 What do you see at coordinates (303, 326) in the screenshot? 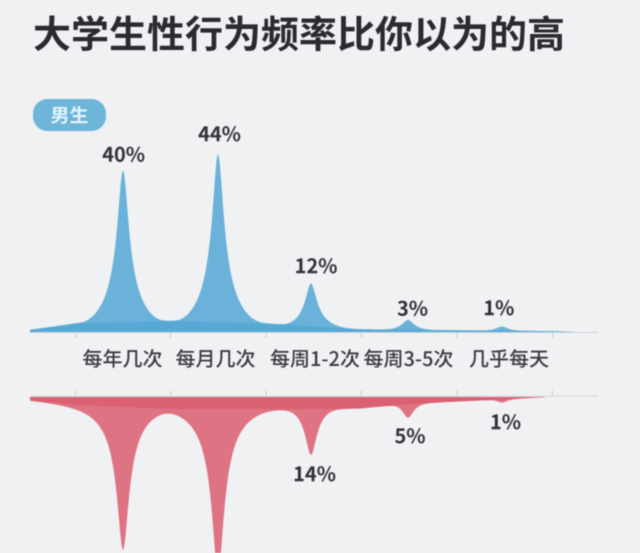
I see `male-baseline-band` at bounding box center [303, 326].